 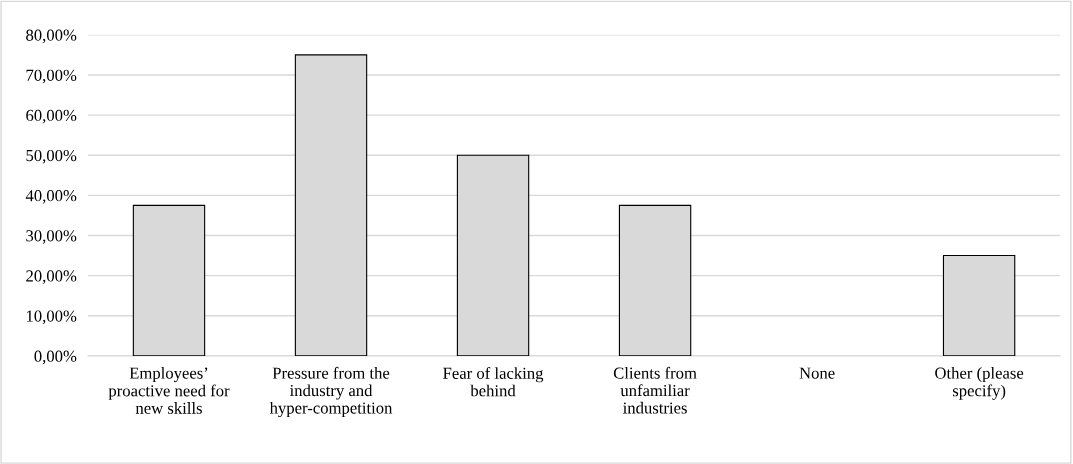 I want to click on x-tick-label: None, so click(x=817, y=373).